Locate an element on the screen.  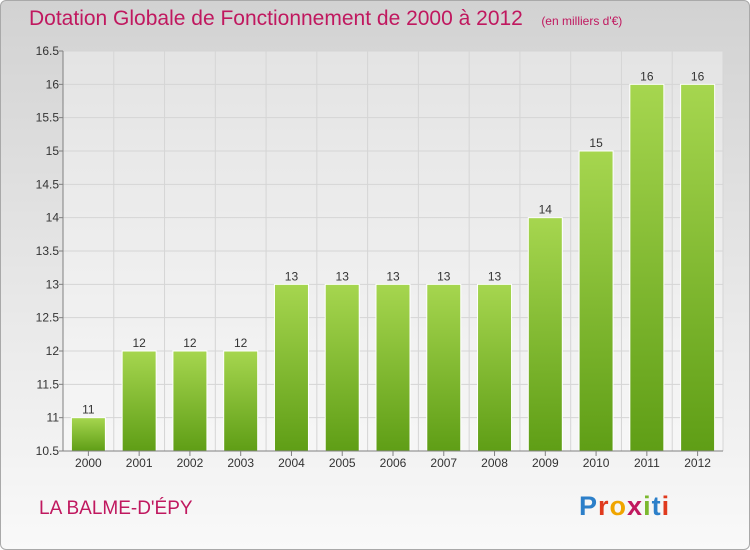
y-tick-label: 13.5 is located at coordinates (48, 251).